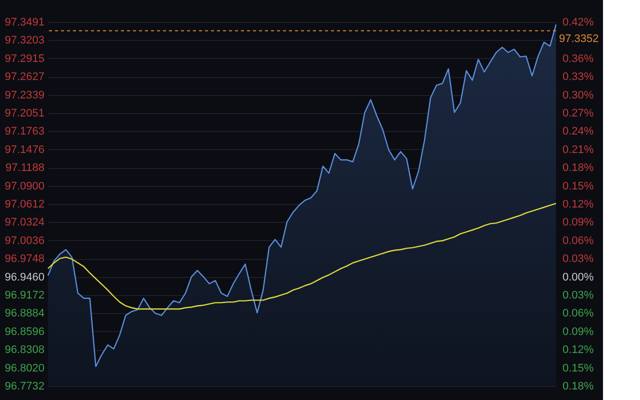  I want to click on ref-line-label: 97.3352, so click(579, 38).